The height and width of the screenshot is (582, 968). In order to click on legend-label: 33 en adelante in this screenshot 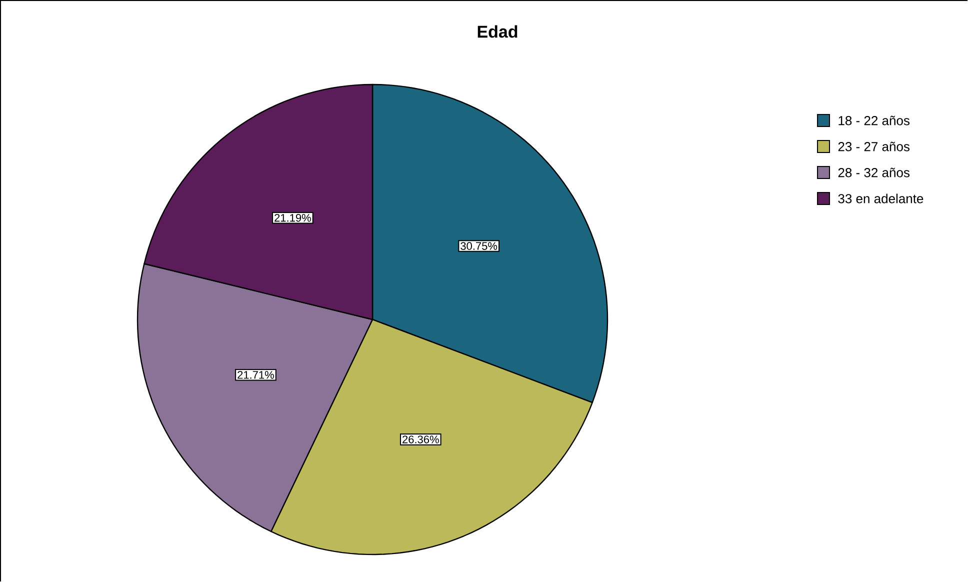, I will do `click(881, 199)`.